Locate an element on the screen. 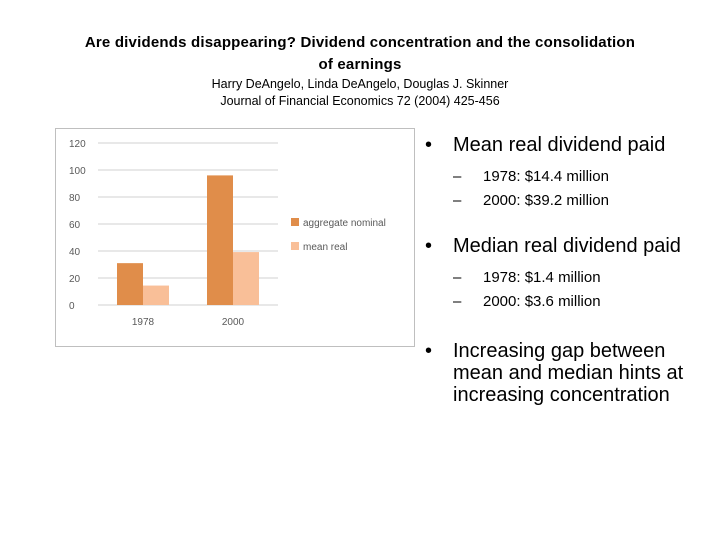 This screenshot has height=540, width=720. sub-mean-2000: – 2000: $39.2 million is located at coordinates (584, 201).